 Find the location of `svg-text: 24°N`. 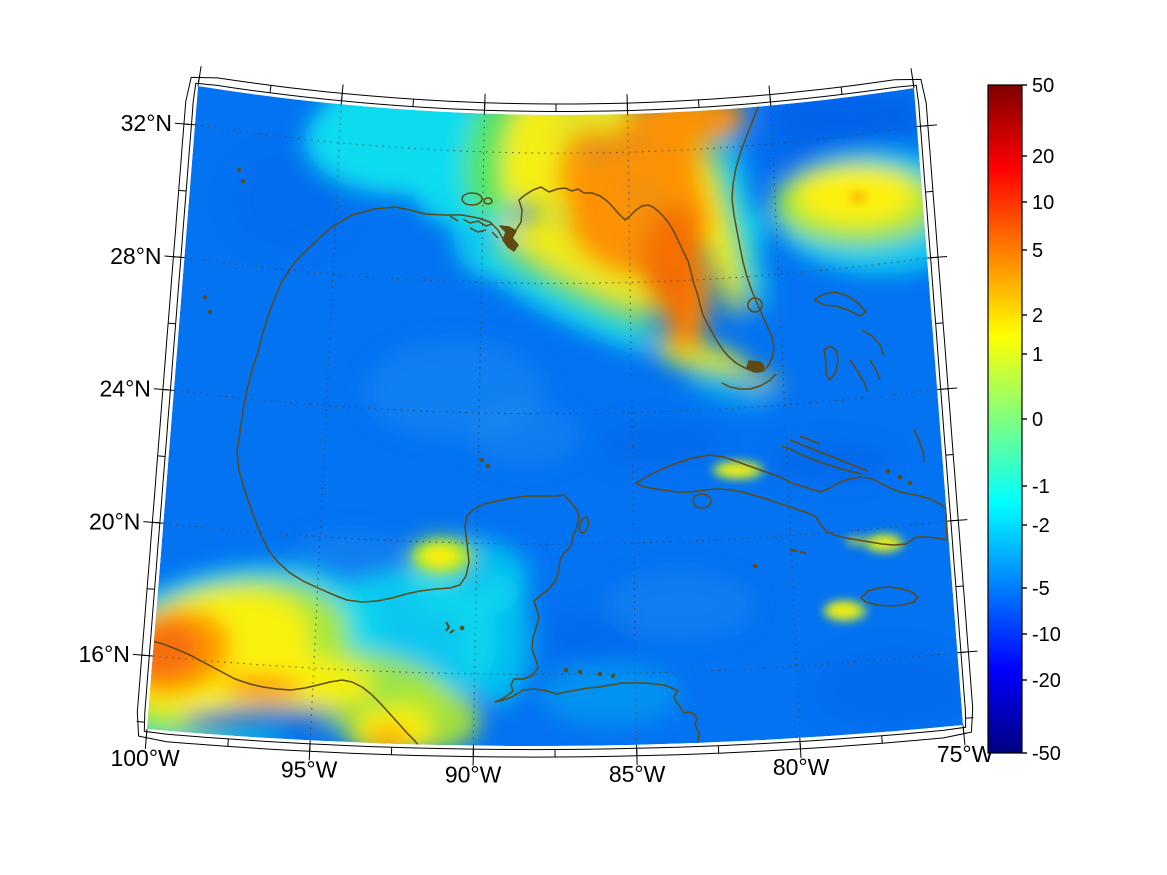

svg-text: 24°N is located at coordinates (125, 389).